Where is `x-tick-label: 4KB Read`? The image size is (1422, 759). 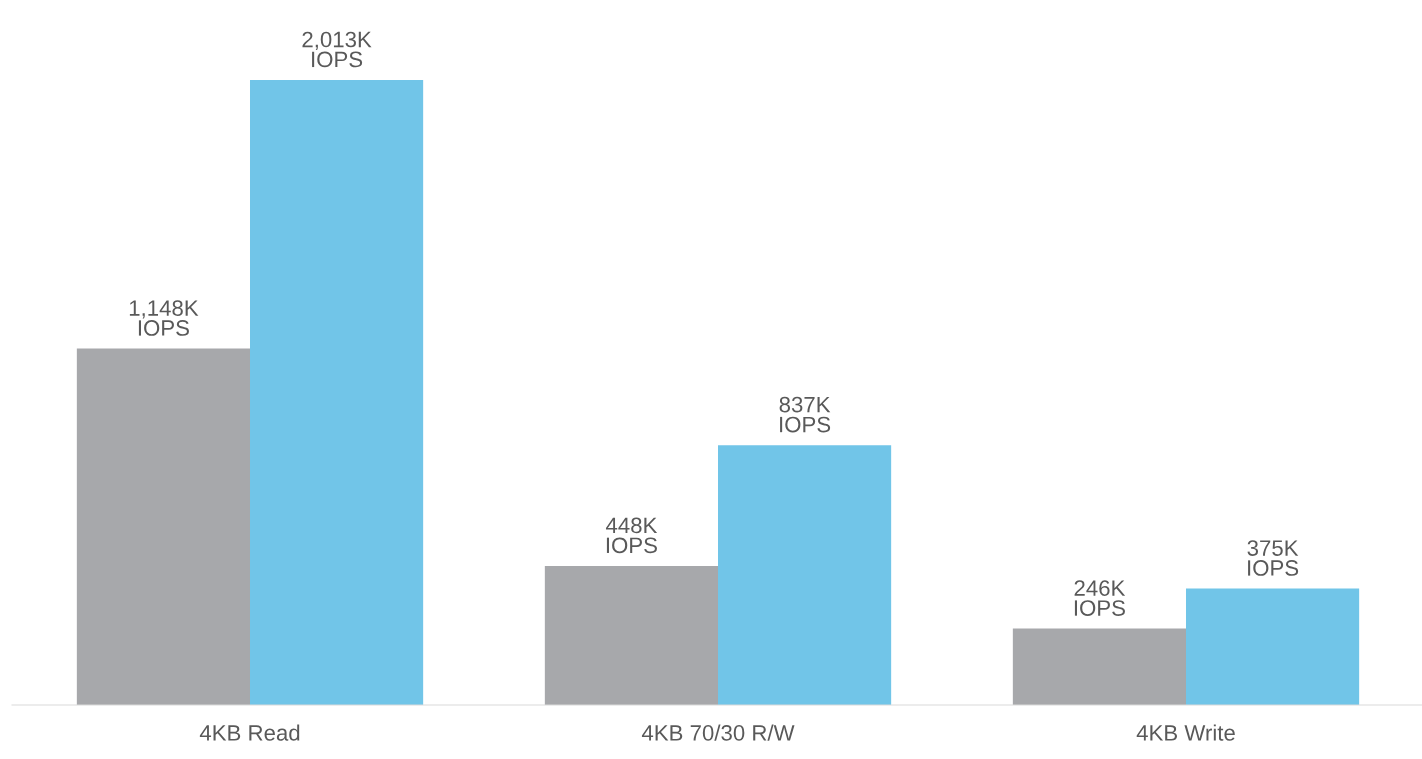 x-tick-label: 4KB Read is located at coordinates (249, 732).